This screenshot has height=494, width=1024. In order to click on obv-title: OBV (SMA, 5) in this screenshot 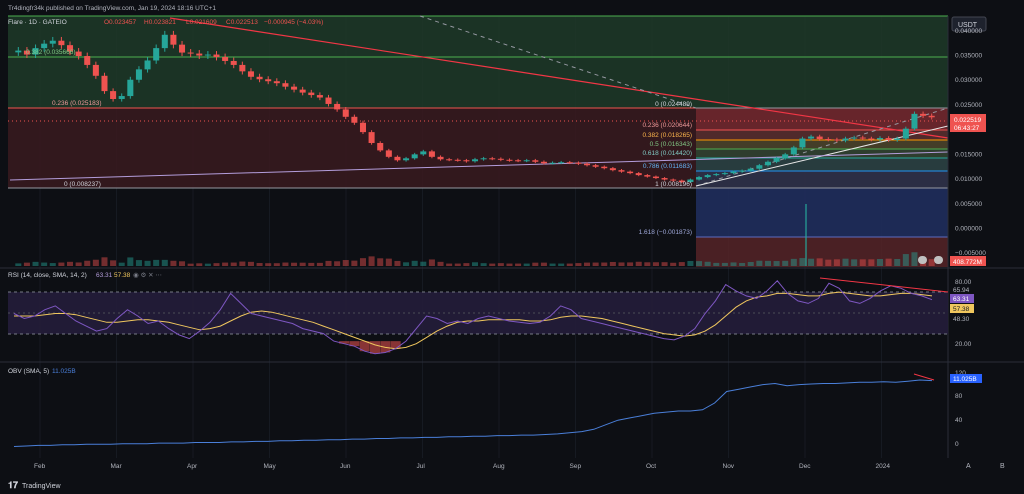, I will do `click(28, 371)`.